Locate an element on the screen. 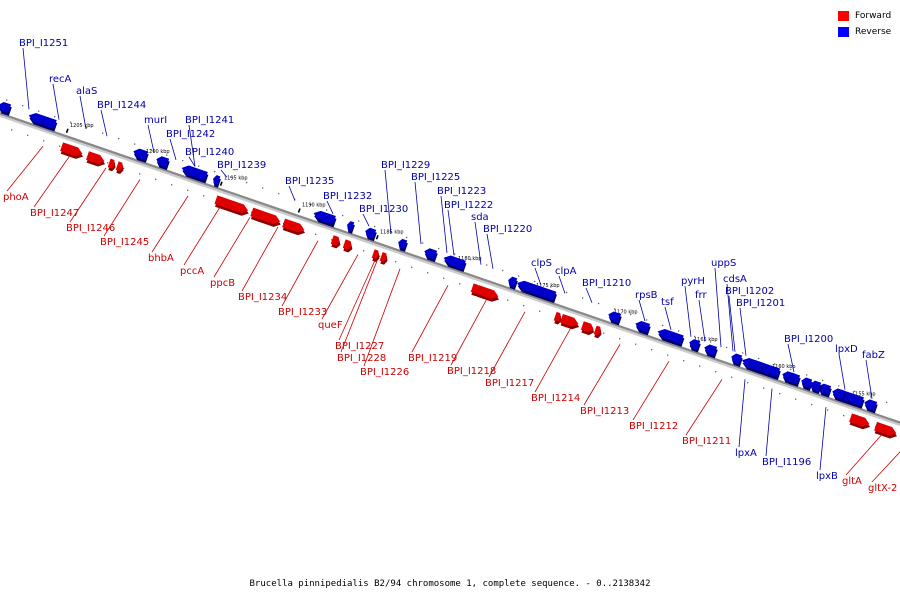  gene-label-reverse: BPI_I1235 is located at coordinates (309, 181).